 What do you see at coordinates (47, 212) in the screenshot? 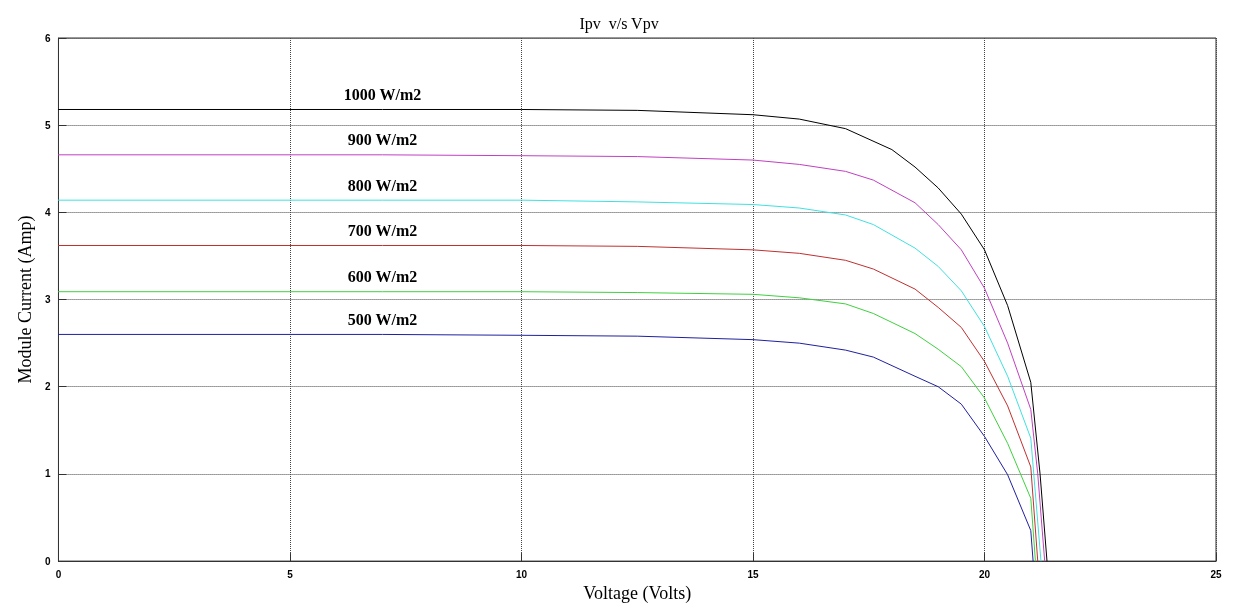
I see `y-tick-label: 4` at bounding box center [47, 212].